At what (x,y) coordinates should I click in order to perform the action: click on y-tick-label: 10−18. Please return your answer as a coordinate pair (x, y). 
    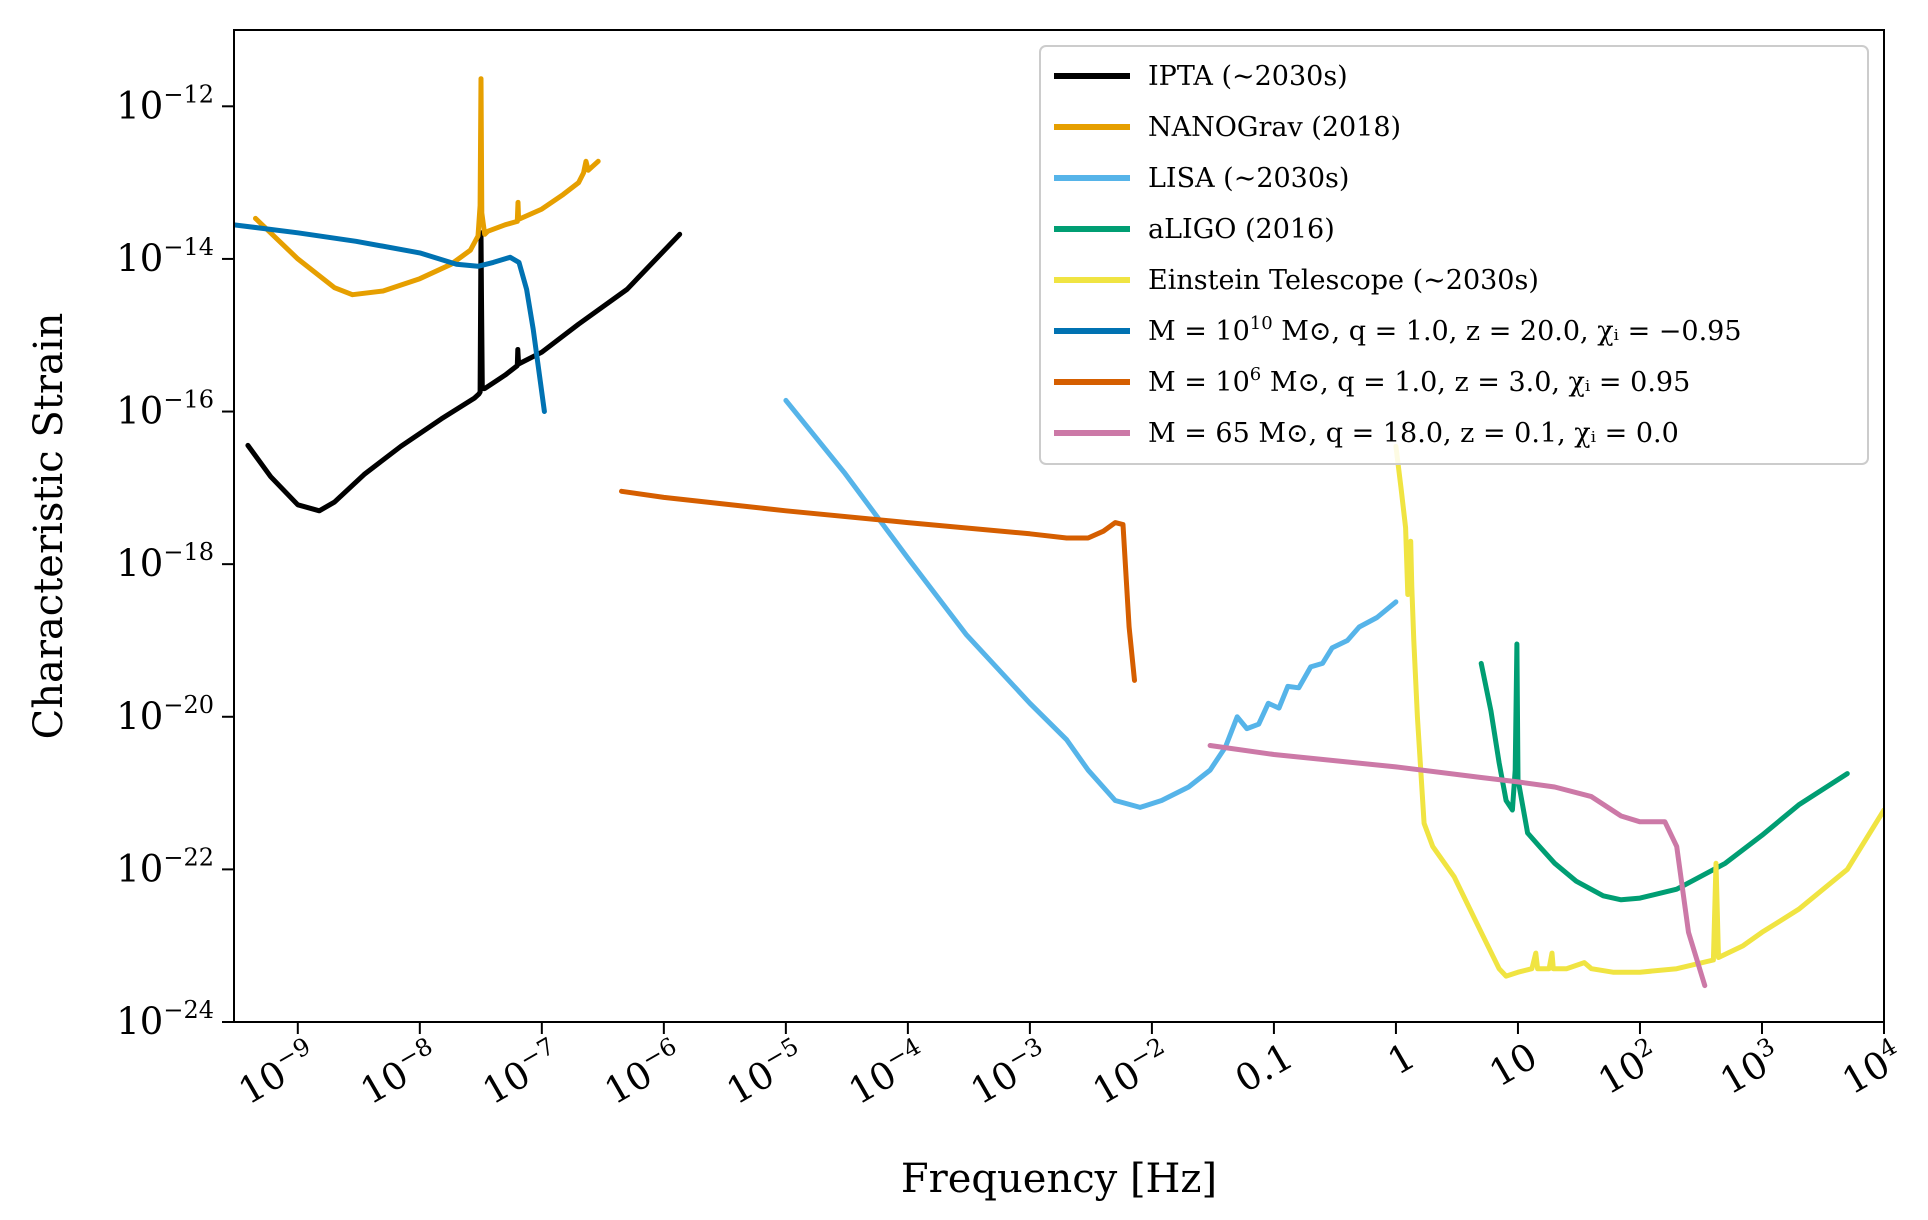
    Looking at the image, I should click on (165, 561).